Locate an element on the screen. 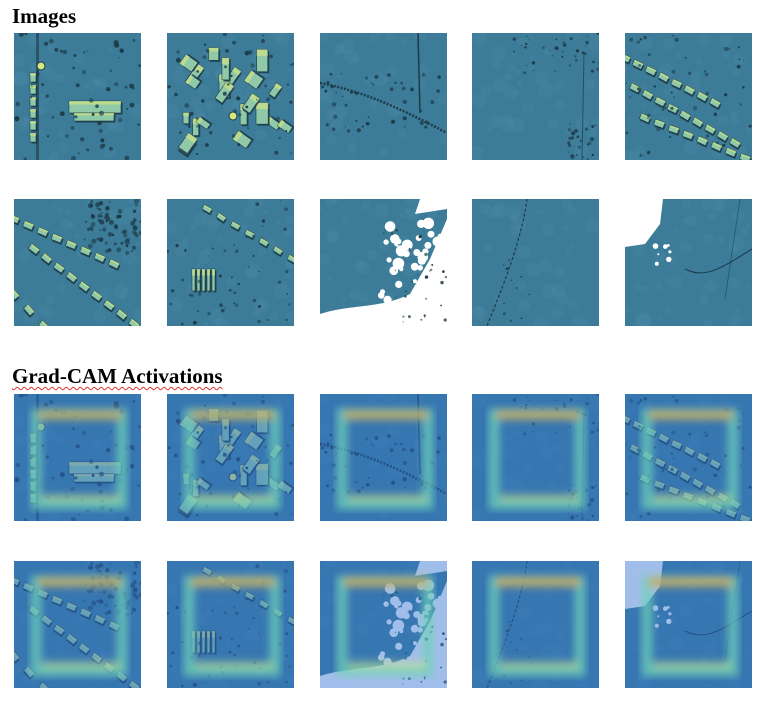  gradcam-section-title: Grad-CAM Activations is located at coordinates (117, 376).